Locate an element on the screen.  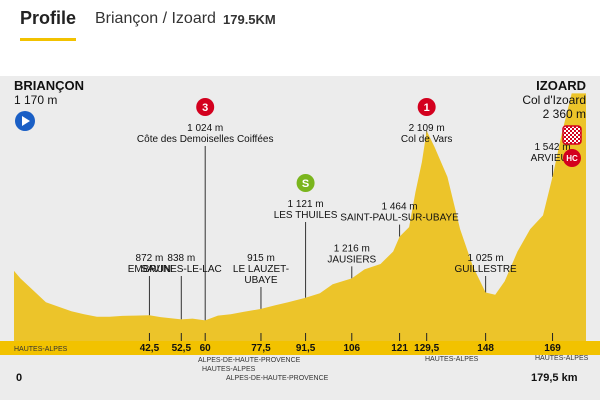
point-label: 872 m EMBRUN is located at coordinates (149, 264).